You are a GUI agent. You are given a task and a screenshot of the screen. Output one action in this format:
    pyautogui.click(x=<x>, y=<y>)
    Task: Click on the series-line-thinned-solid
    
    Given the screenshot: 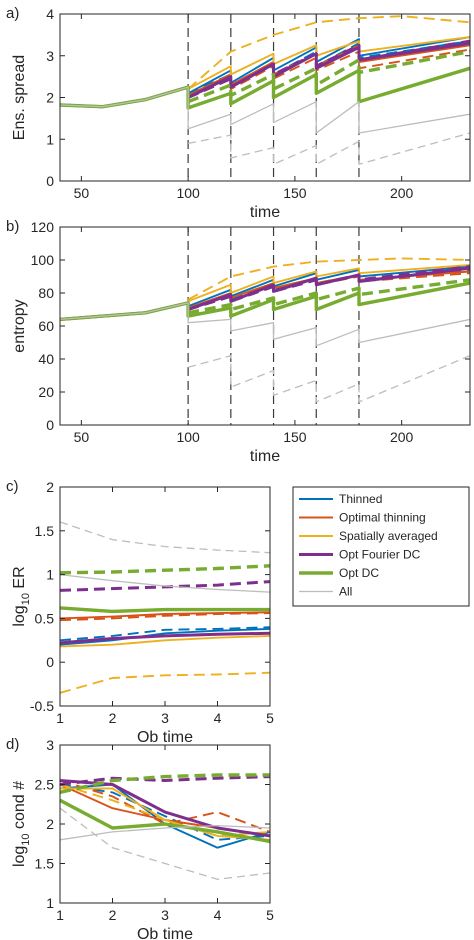 What is the action you would take?
    pyautogui.click(x=165, y=636)
    